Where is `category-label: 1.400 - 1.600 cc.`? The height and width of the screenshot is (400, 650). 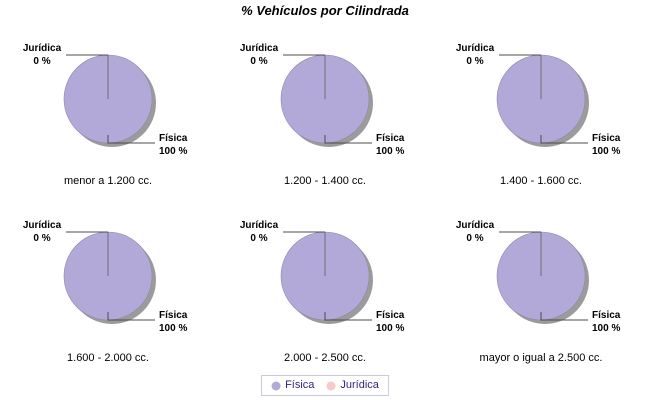
category-label: 1.400 - 1.600 cc. is located at coordinates (541, 181).